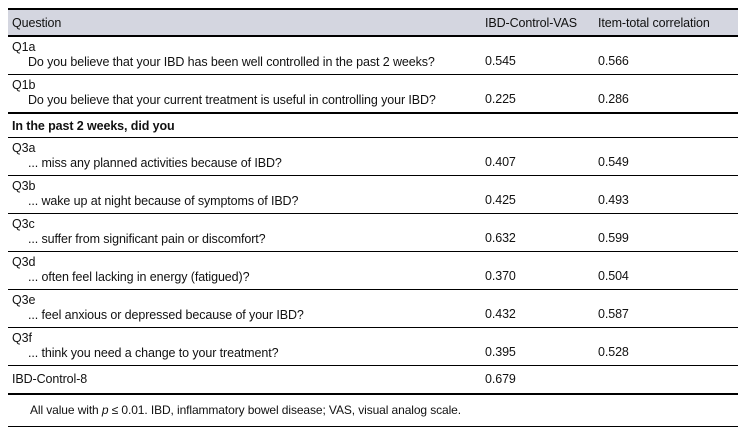 Image resolution: width=748 pixels, height=427 pixels. I want to click on vas-value: 0.395, so click(500, 352).